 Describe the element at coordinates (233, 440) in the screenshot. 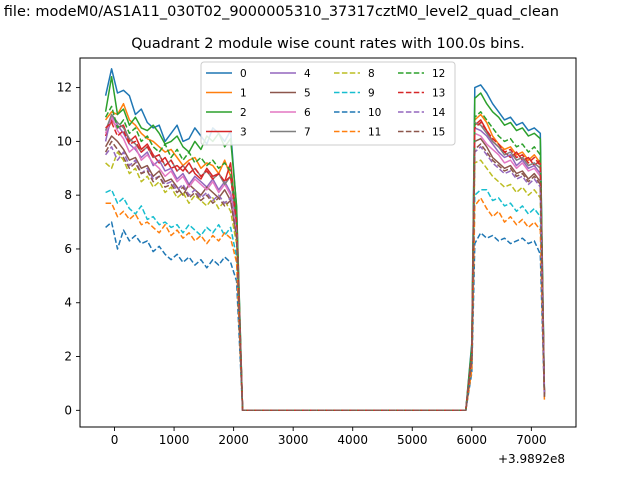

I see `x-tick-label: 2000` at that location.